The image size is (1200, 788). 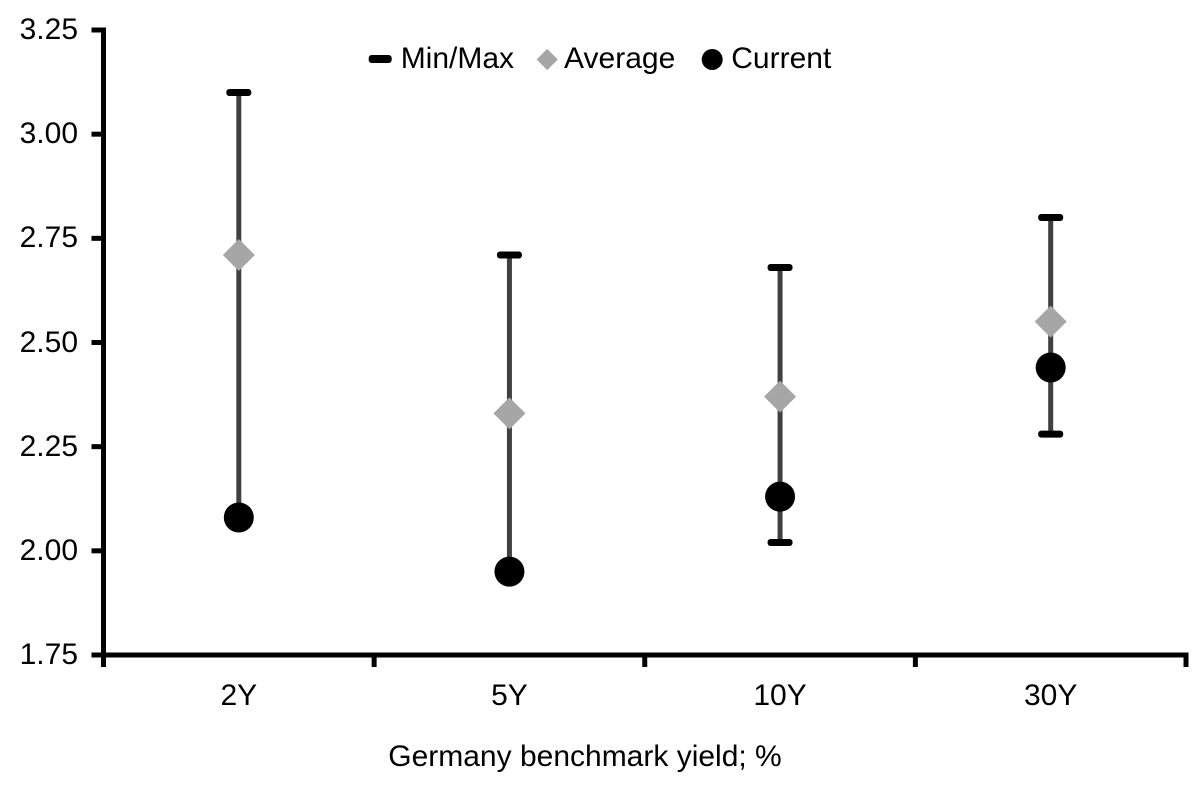 I want to click on x-tick-label-2Y: 2Y, so click(x=239, y=695).